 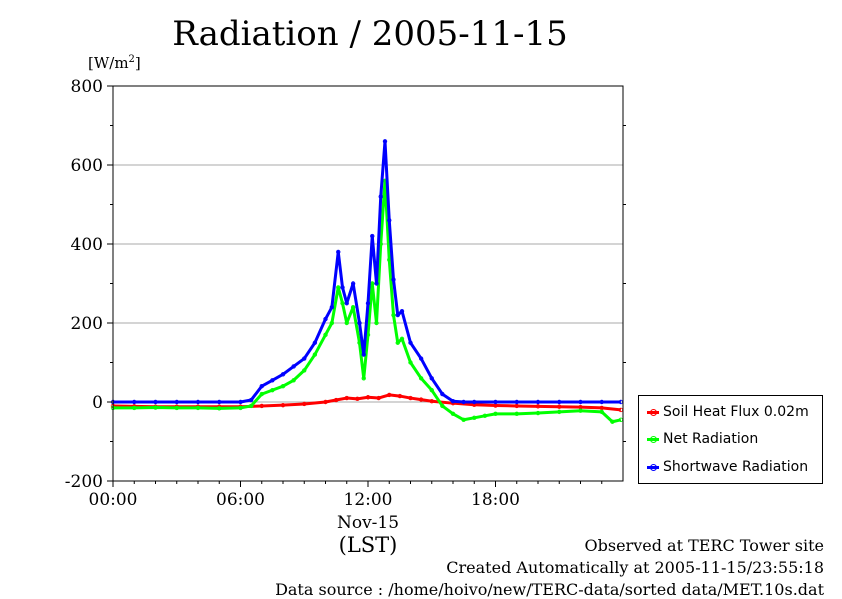 What do you see at coordinates (495, 500) in the screenshot?
I see `x-tick-label: 18:00` at bounding box center [495, 500].